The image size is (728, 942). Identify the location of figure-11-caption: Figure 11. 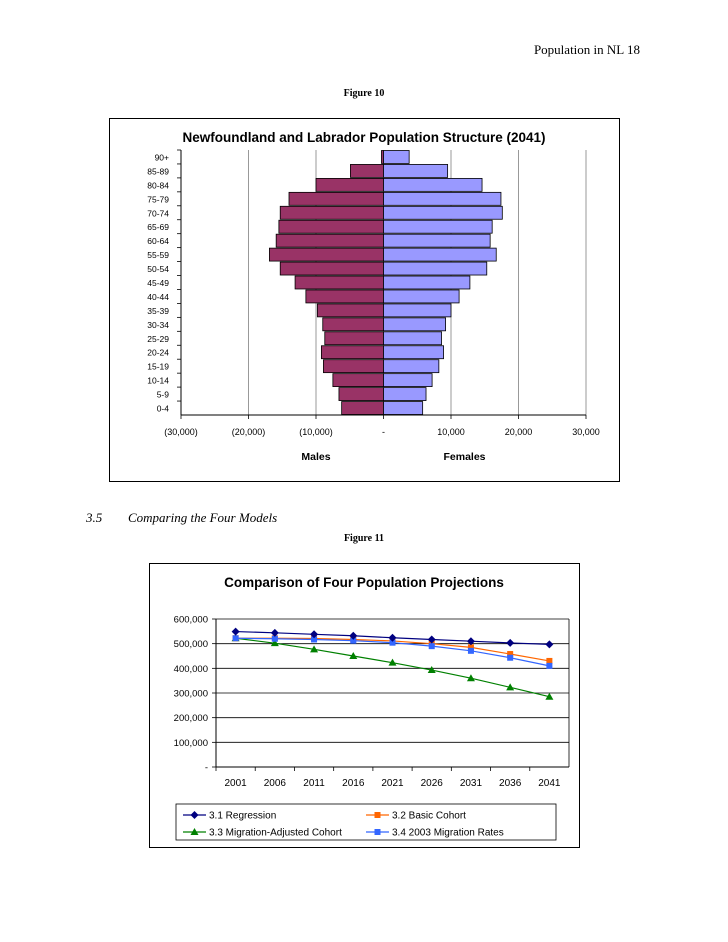
(364, 538).